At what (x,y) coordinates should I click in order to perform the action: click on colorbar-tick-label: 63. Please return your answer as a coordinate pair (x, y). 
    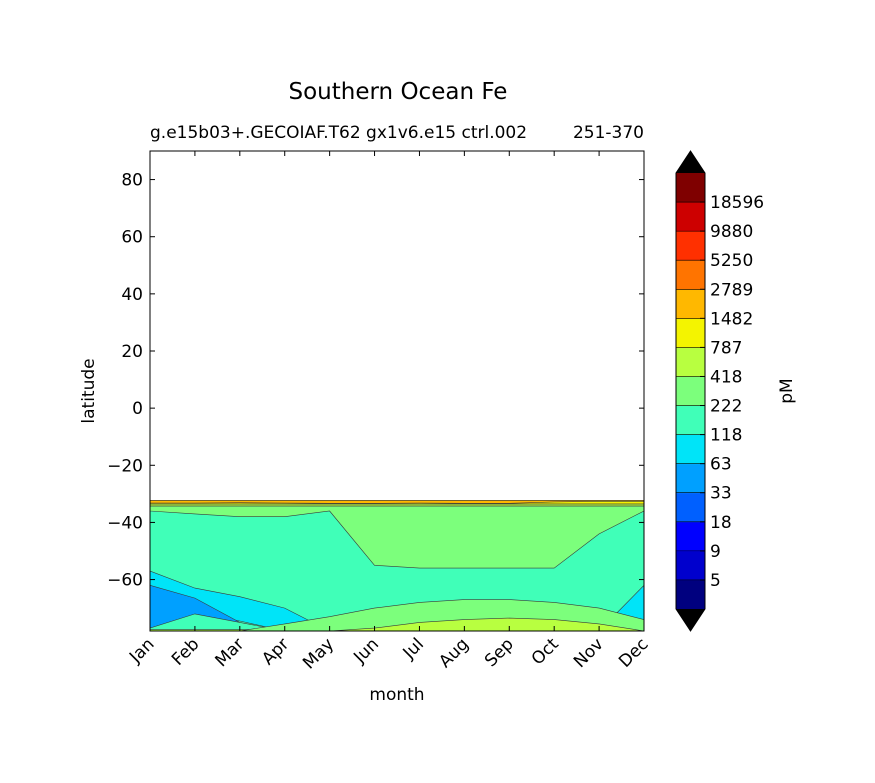
    Looking at the image, I should click on (721, 465).